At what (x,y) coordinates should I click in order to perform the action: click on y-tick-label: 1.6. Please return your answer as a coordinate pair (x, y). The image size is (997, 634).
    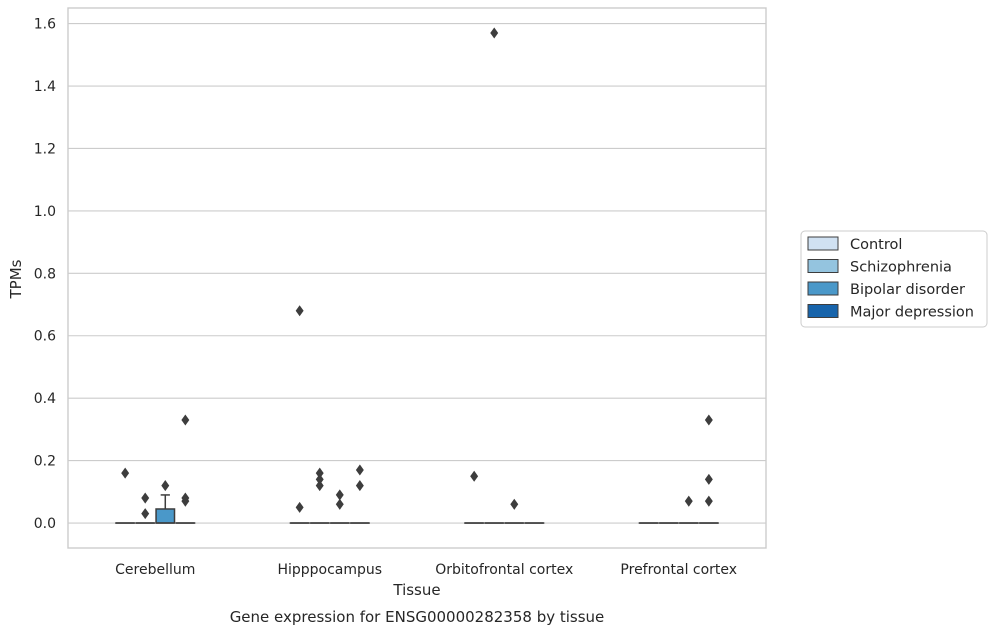
    Looking at the image, I should click on (45, 25).